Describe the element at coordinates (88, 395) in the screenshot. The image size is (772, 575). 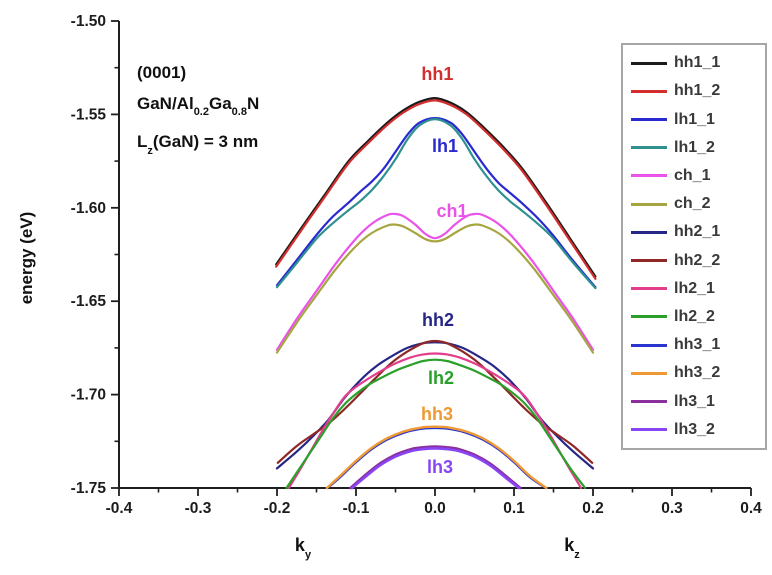
I see `y-tick-label: -1.70` at that location.